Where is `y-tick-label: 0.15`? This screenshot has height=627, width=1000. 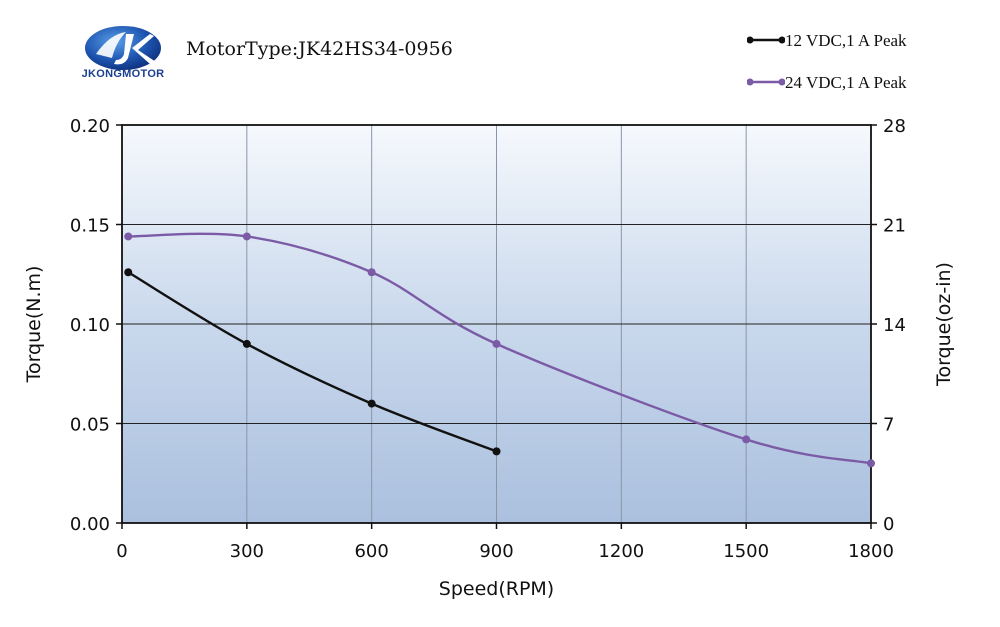
y-tick-label: 0.15 is located at coordinates (90, 226).